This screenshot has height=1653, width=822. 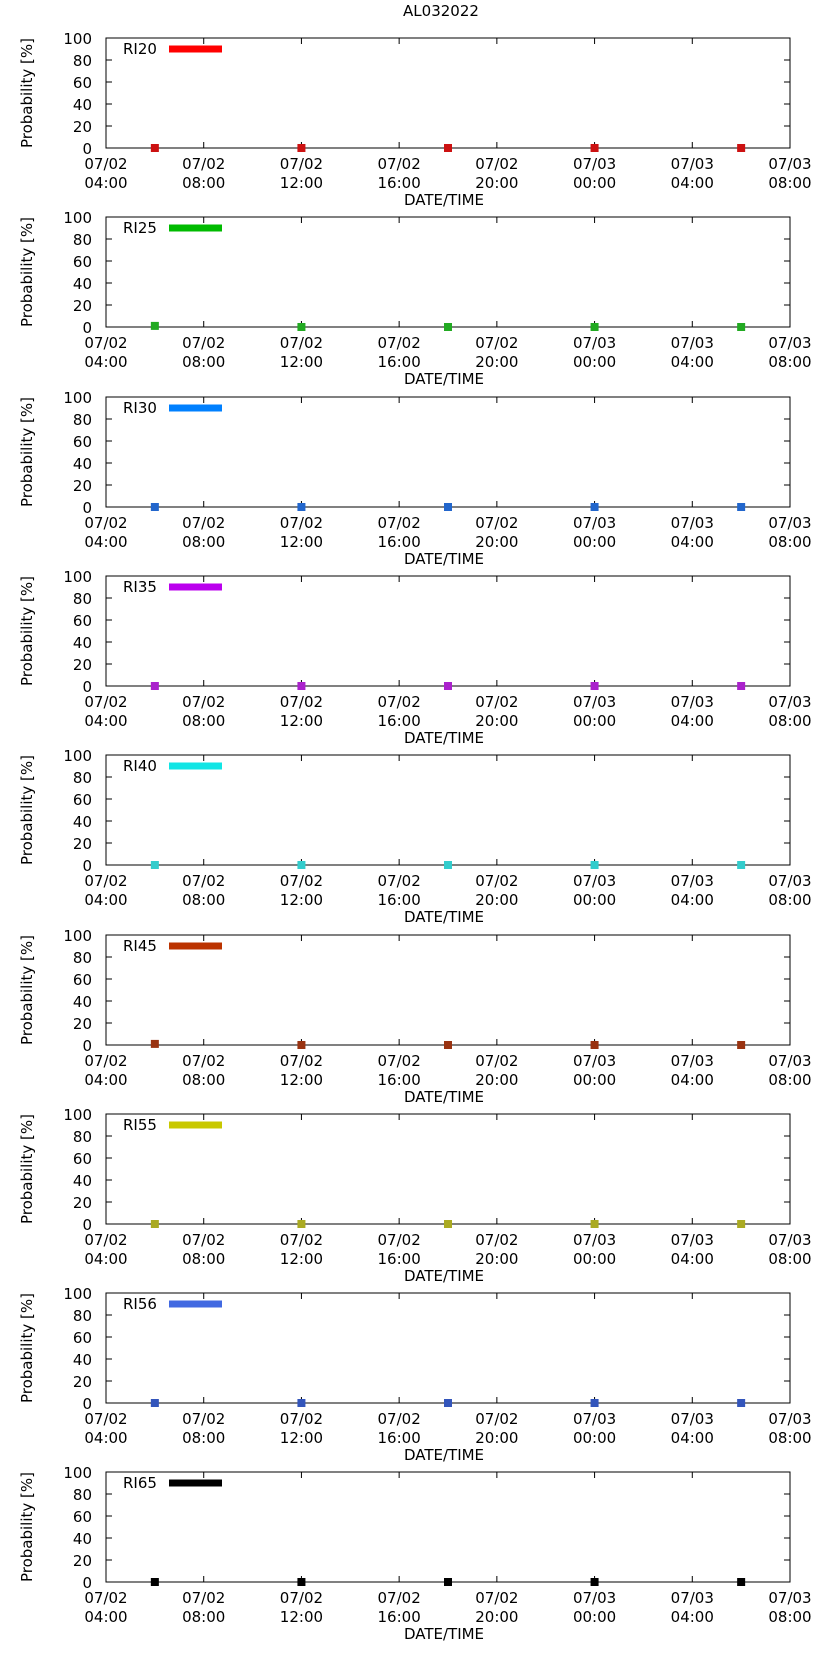 What do you see at coordinates (27, 1527) in the screenshot?
I see `y-axis-label: Probability [%]` at bounding box center [27, 1527].